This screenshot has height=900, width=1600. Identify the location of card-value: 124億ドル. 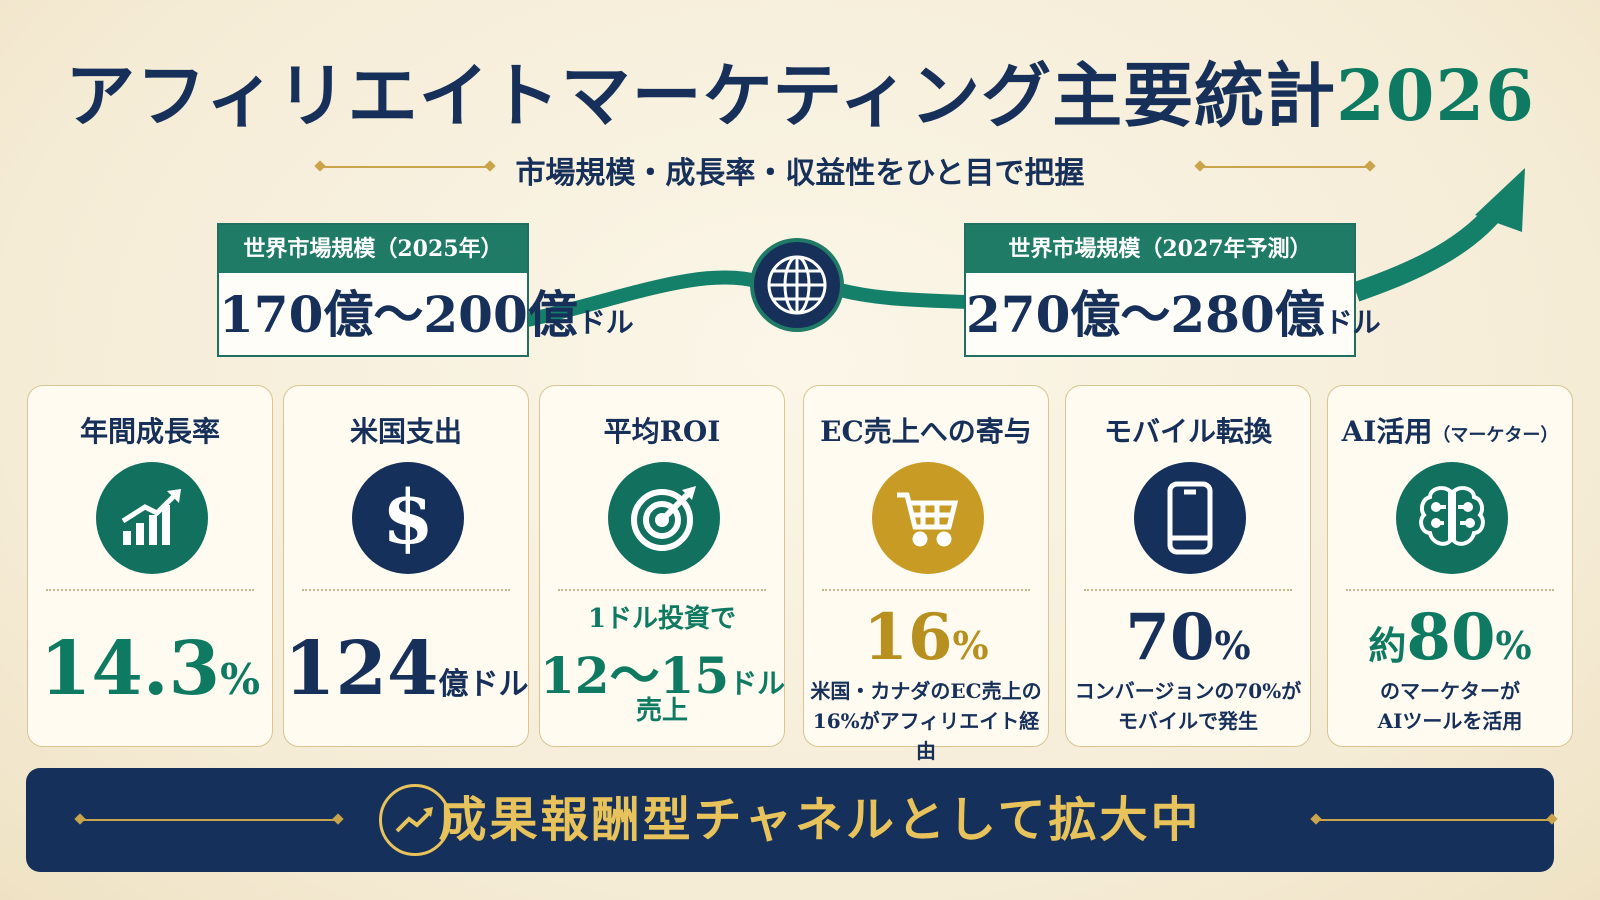
(406, 669).